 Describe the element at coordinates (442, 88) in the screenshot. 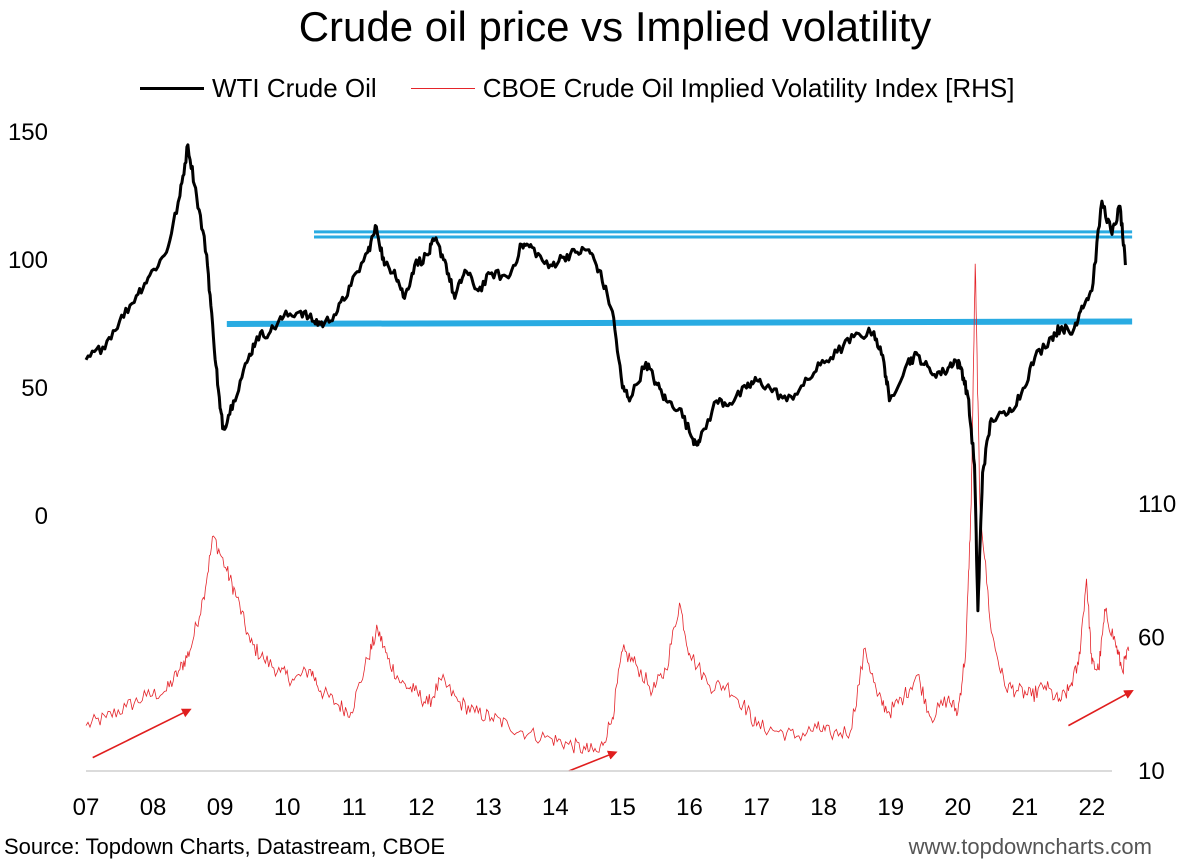

I see `legend-swatch-ovx` at that location.